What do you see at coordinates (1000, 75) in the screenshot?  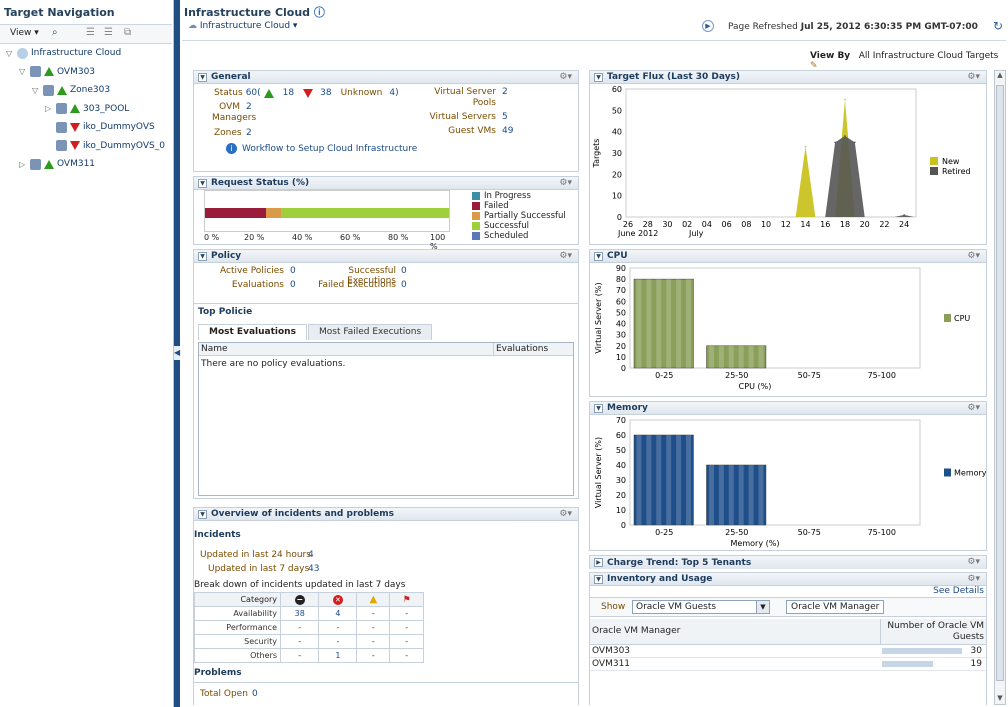 I see `scroll-up-icon: ▲` at bounding box center [1000, 75].